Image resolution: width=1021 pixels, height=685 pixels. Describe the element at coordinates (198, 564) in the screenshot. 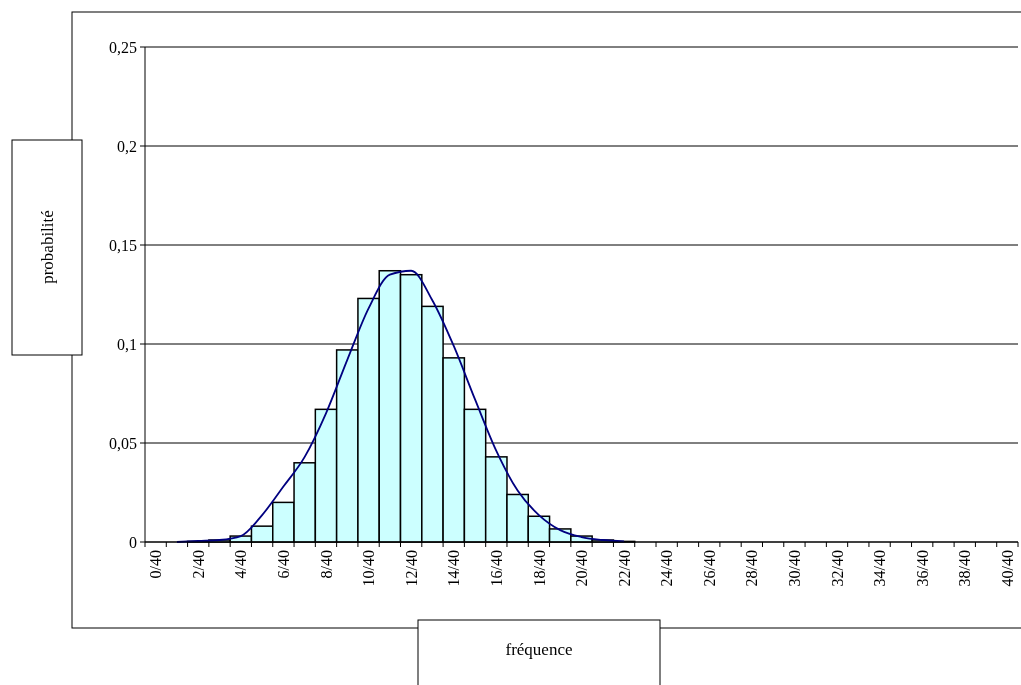

I see `x-tick-label: 2/40` at that location.